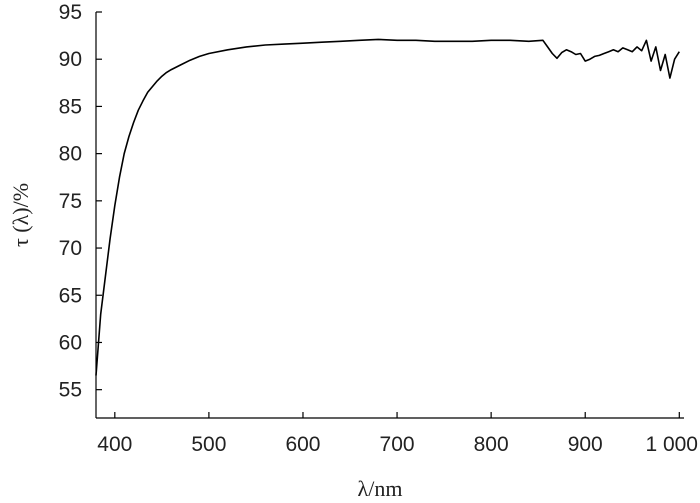  What do you see at coordinates (70, 248) in the screenshot?
I see `y-tick-label: 70` at bounding box center [70, 248].